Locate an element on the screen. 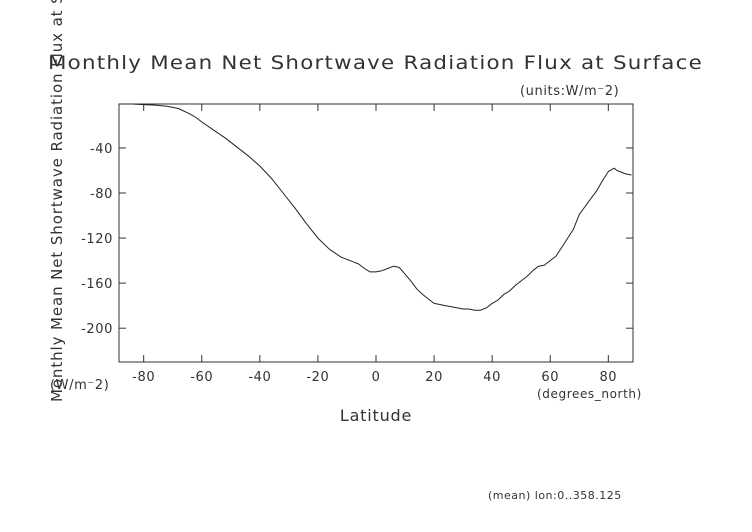 The image size is (752, 532). x-tick-label: 0 is located at coordinates (376, 377).